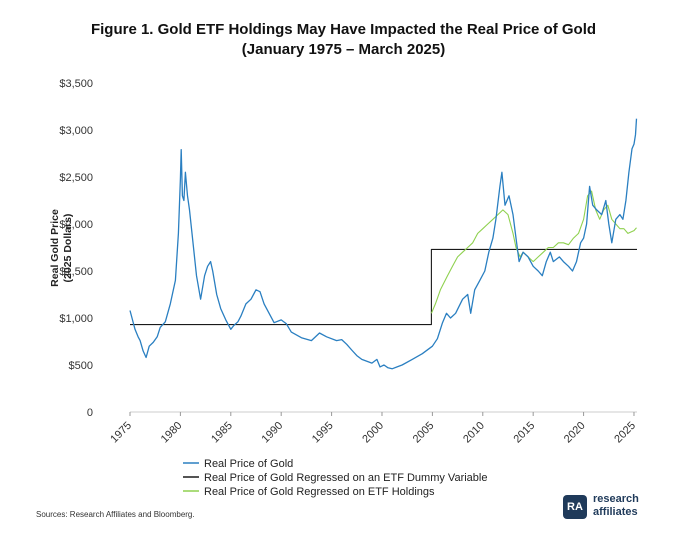  I want to click on y-axis-label-line1: Real Gold Price, so click(55, 248).